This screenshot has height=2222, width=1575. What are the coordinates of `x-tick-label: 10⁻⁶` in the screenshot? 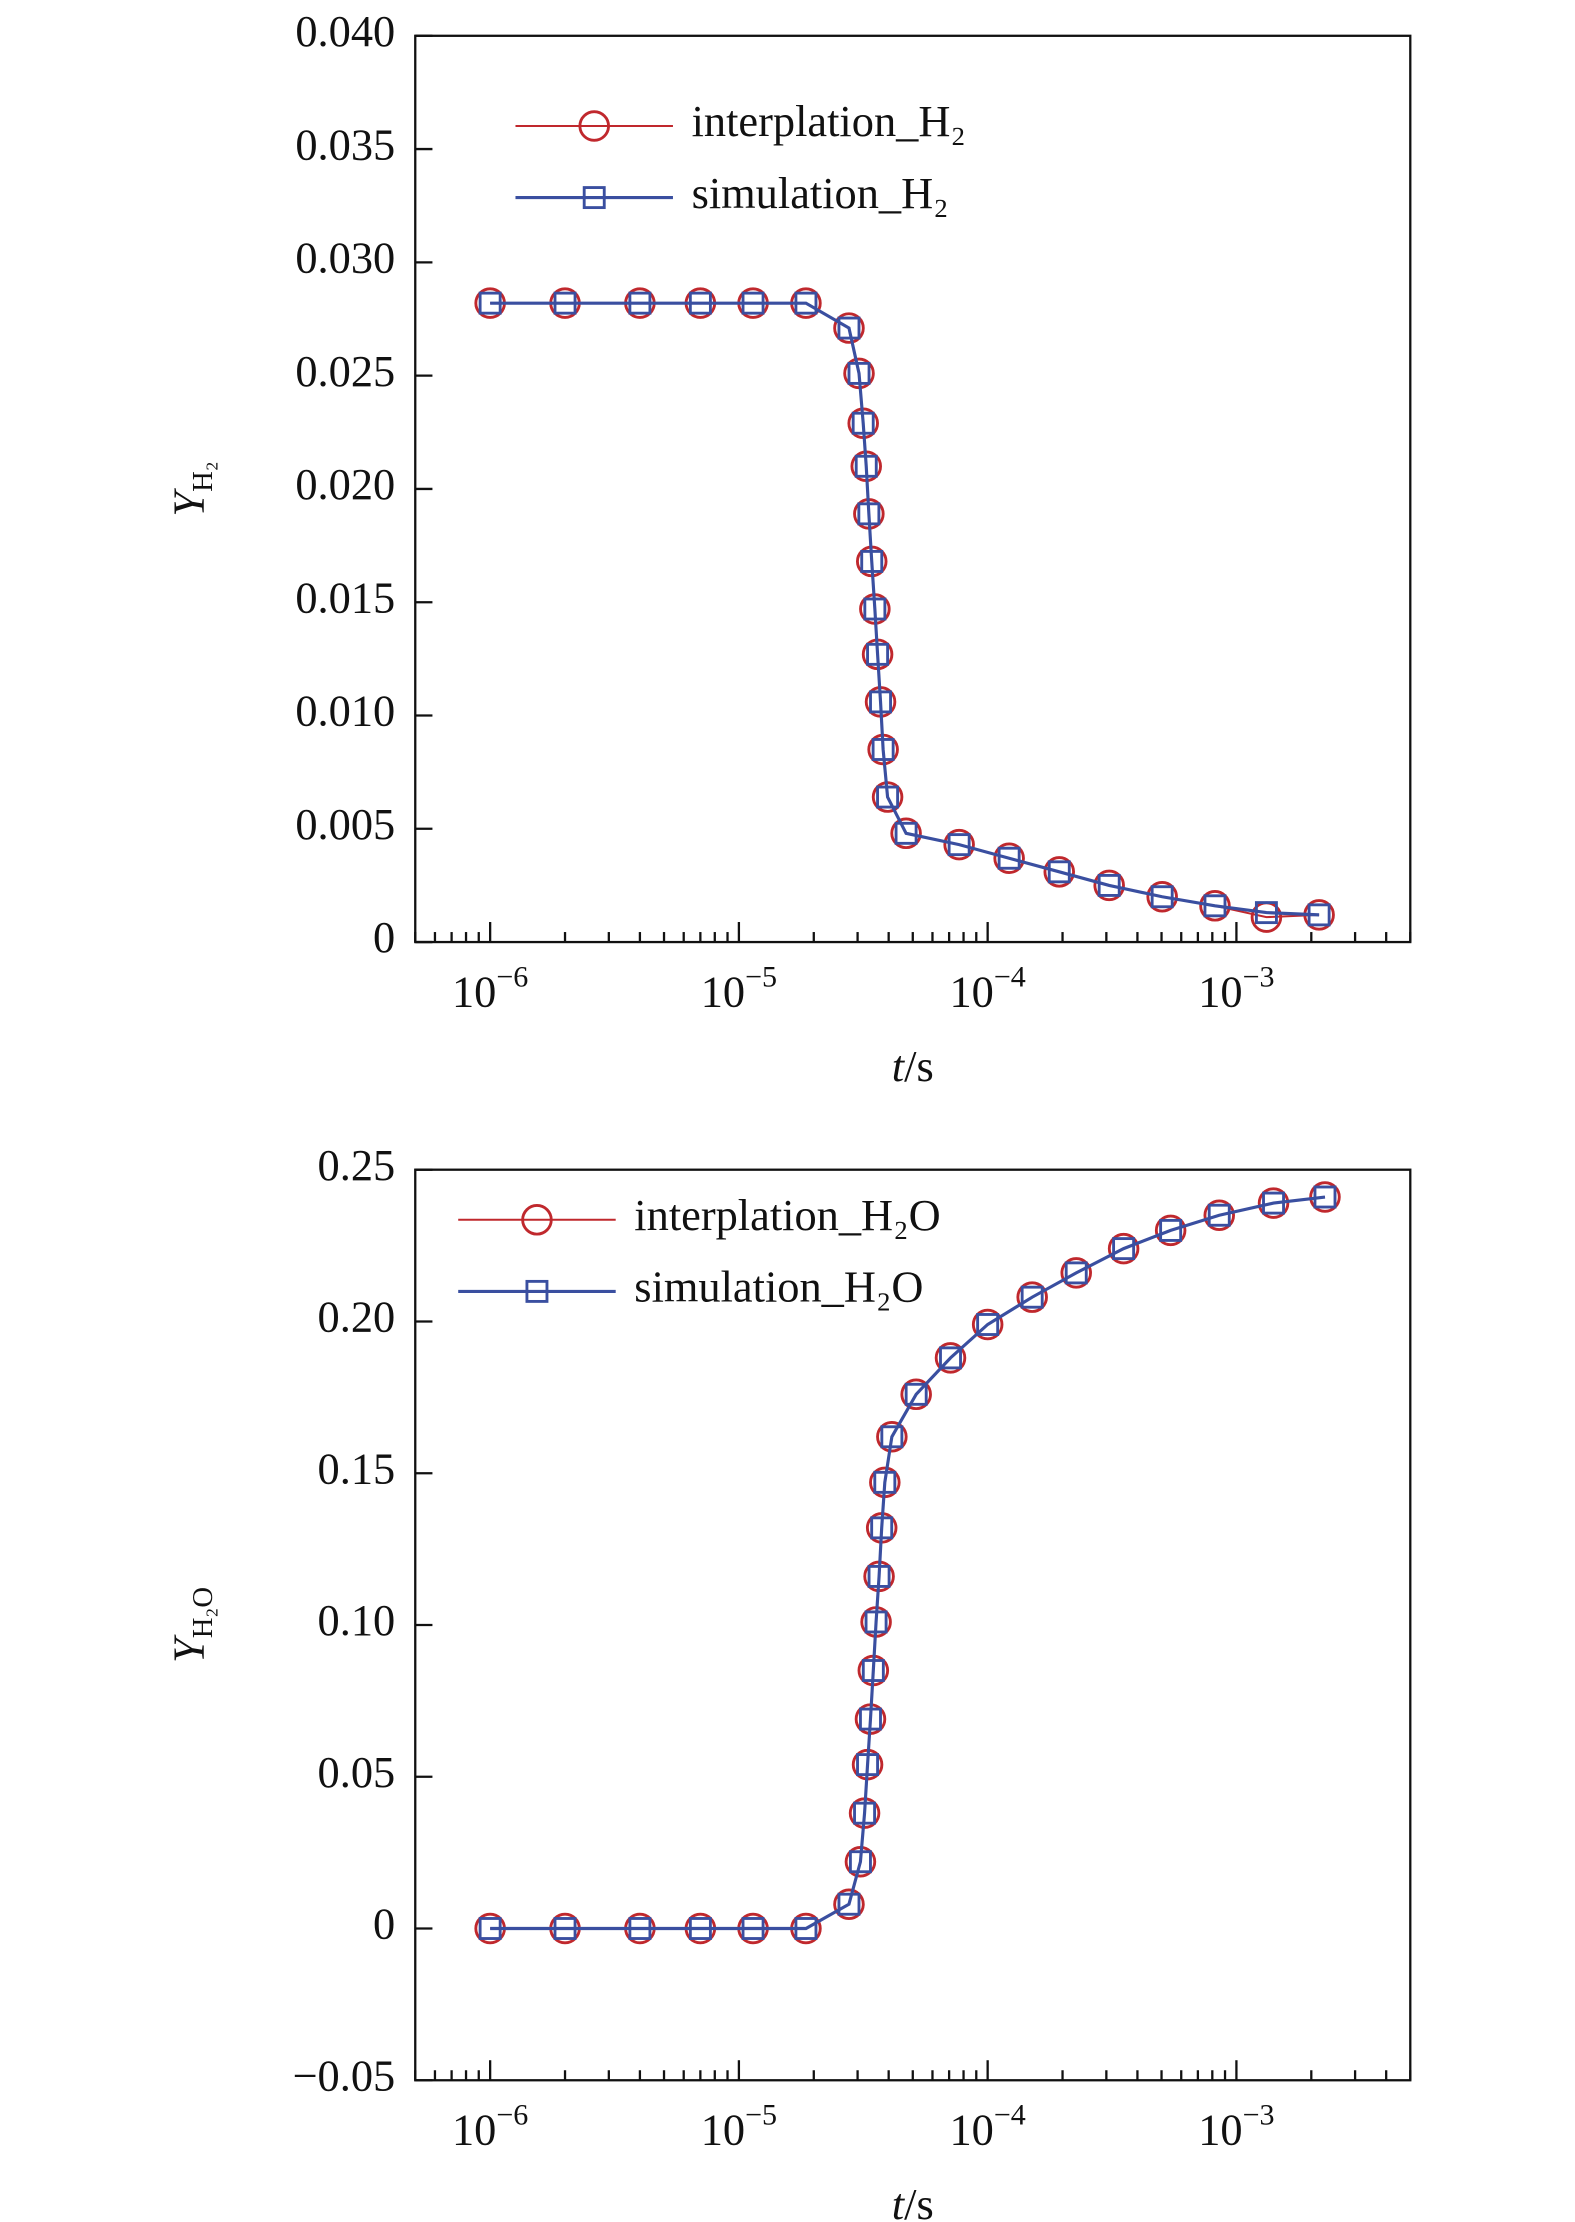 It's located at (490, 987).